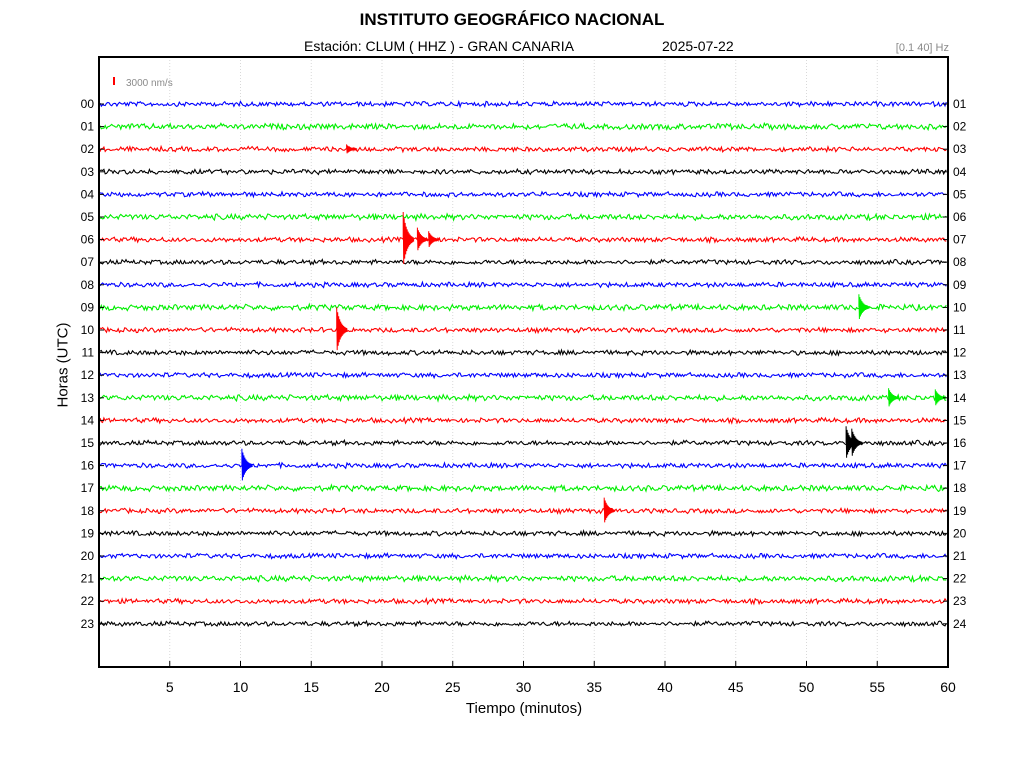 The height and width of the screenshot is (768, 1024). Describe the element at coordinates (698, 46) in the screenshot. I see `date-label: 2025-07-22` at that location.